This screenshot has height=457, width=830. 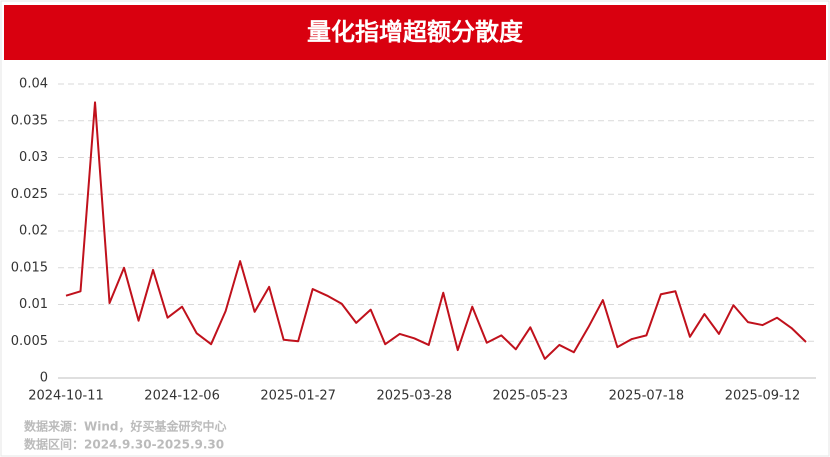 I want to click on x-tick-label: 2025-03-28, so click(x=414, y=396).